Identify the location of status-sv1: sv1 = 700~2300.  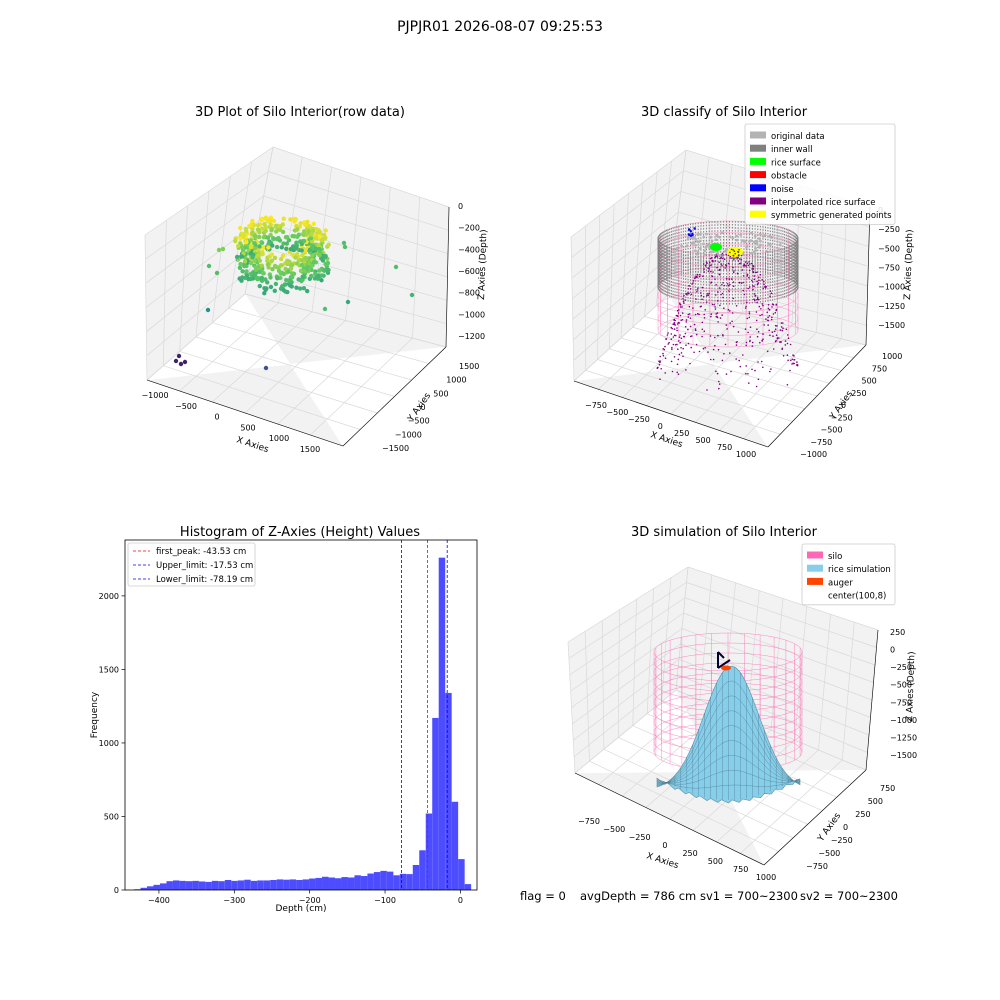
(749, 896).